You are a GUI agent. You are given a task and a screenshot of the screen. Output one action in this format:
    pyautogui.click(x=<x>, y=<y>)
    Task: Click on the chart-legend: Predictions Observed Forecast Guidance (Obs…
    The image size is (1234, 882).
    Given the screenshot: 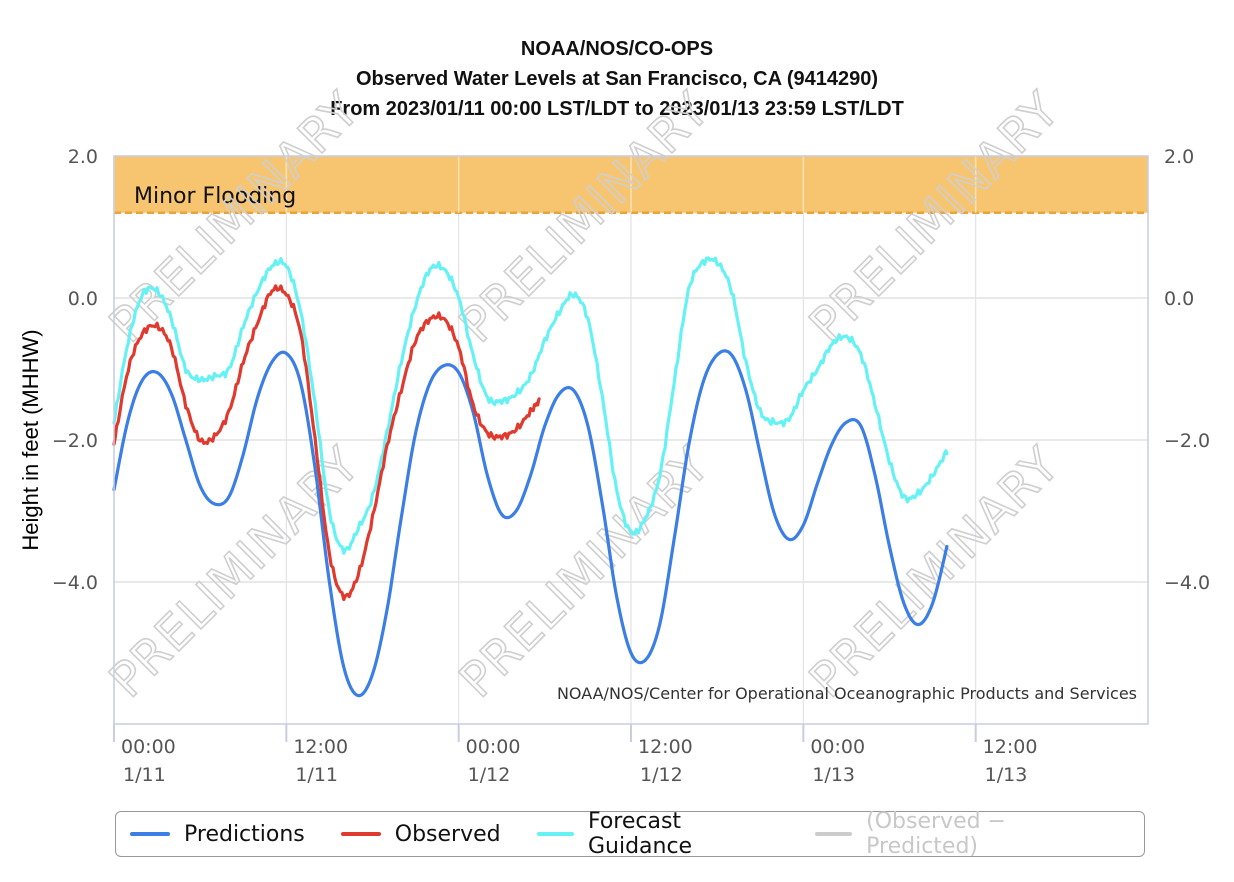 What is the action you would take?
    pyautogui.click(x=630, y=834)
    